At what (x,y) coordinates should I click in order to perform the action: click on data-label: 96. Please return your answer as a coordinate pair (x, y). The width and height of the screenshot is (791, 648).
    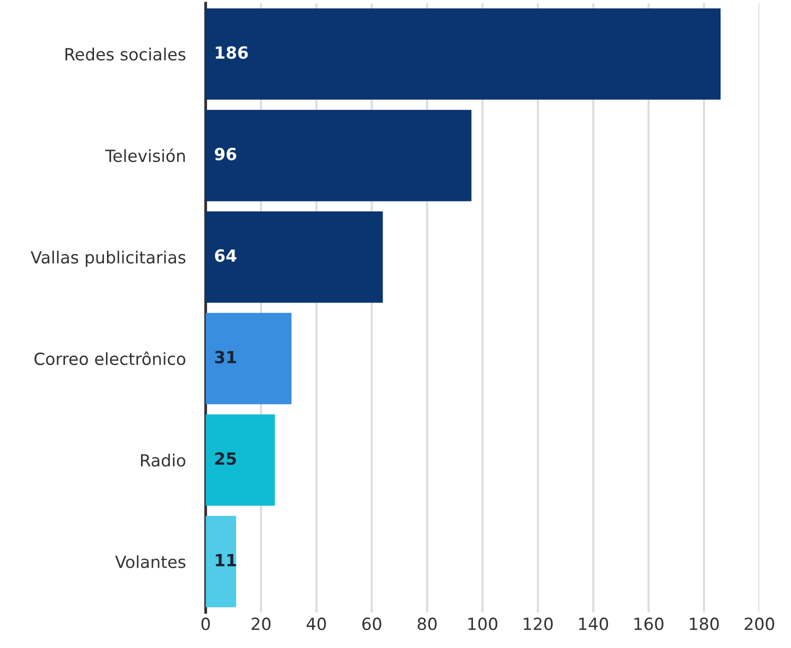
    Looking at the image, I should click on (225, 154).